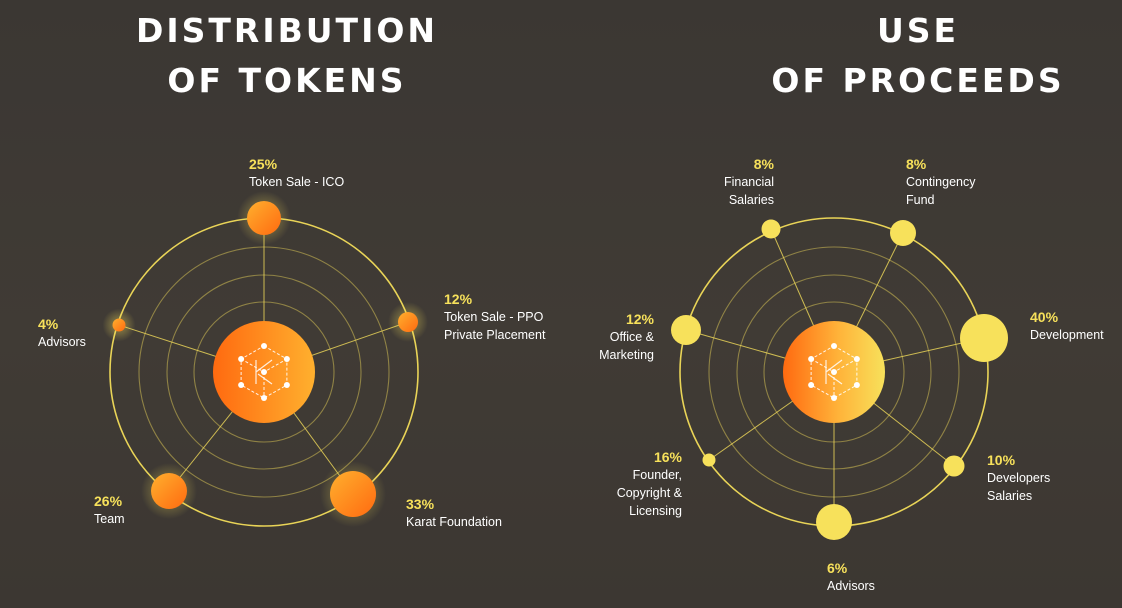  What do you see at coordinates (454, 513) in the screenshot?
I see `distribution-label-karat-foundation: 33% Karat Foundation` at bounding box center [454, 513].